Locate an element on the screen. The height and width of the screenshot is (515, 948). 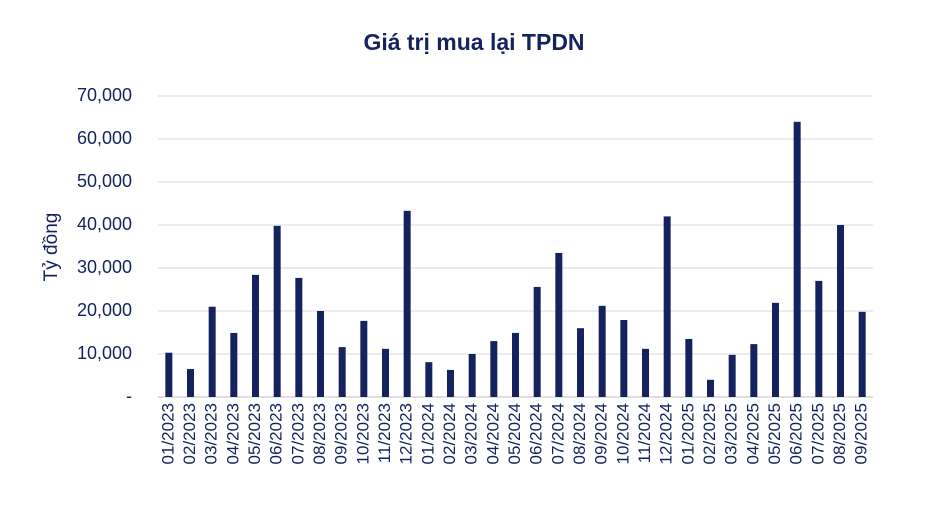
x-tick-label: 01/2023 is located at coordinates (167, 433).